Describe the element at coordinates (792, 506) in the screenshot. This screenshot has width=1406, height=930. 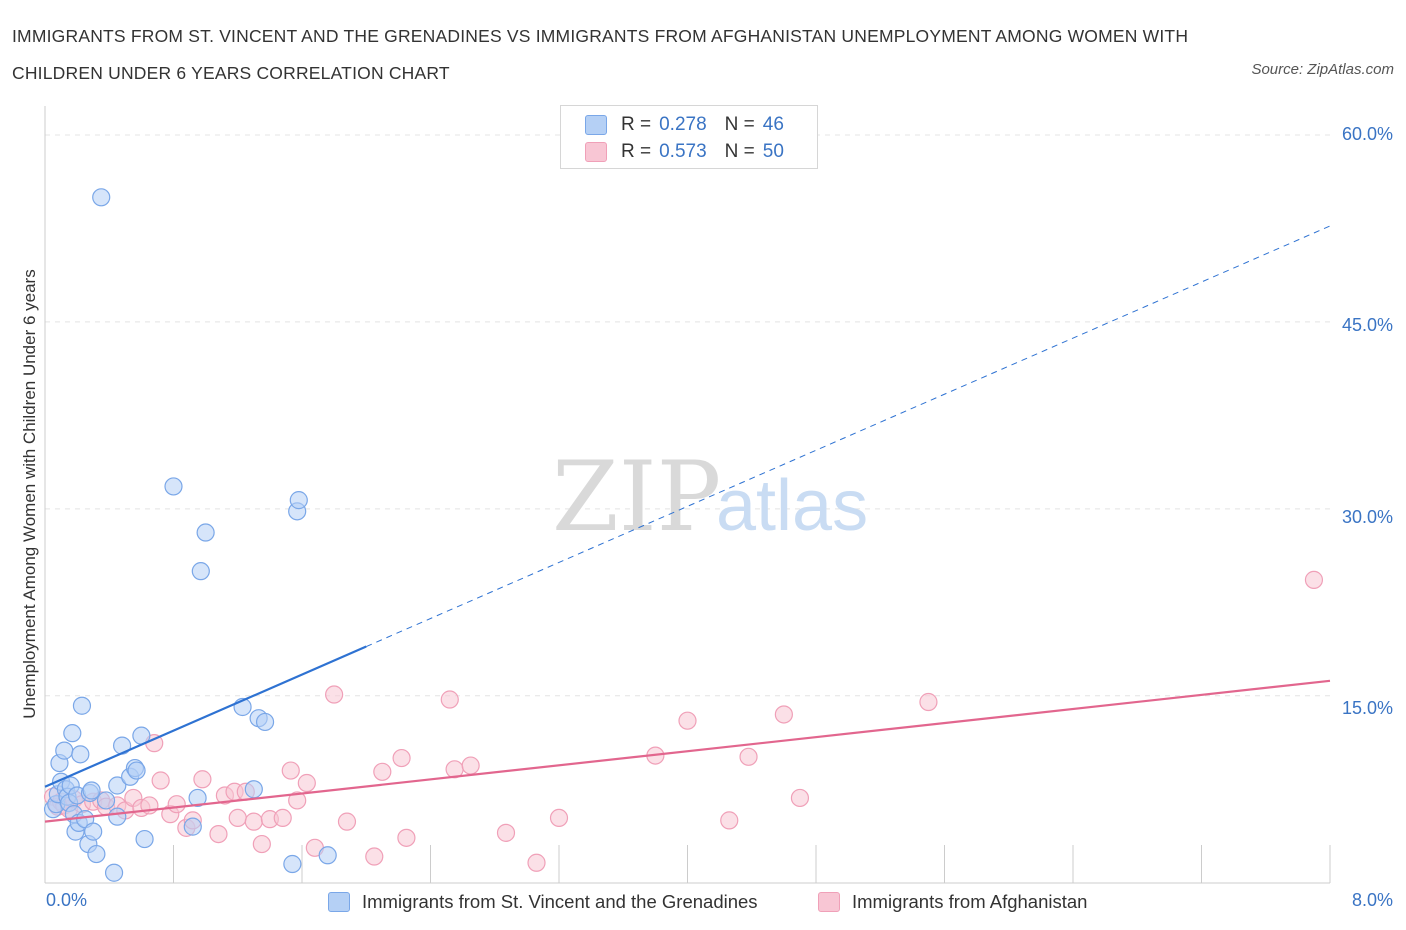
I see `watermark-atlas: atlas` at that location.